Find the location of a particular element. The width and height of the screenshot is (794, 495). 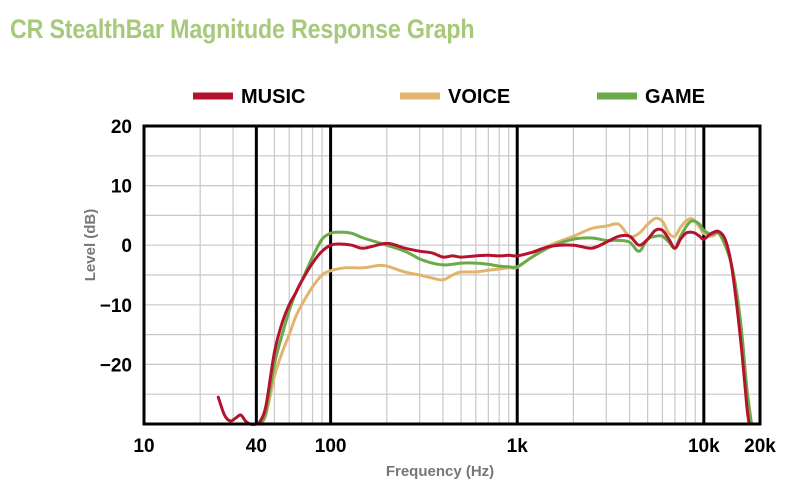

y-axis-title: Level (dB) is located at coordinates (90, 245).